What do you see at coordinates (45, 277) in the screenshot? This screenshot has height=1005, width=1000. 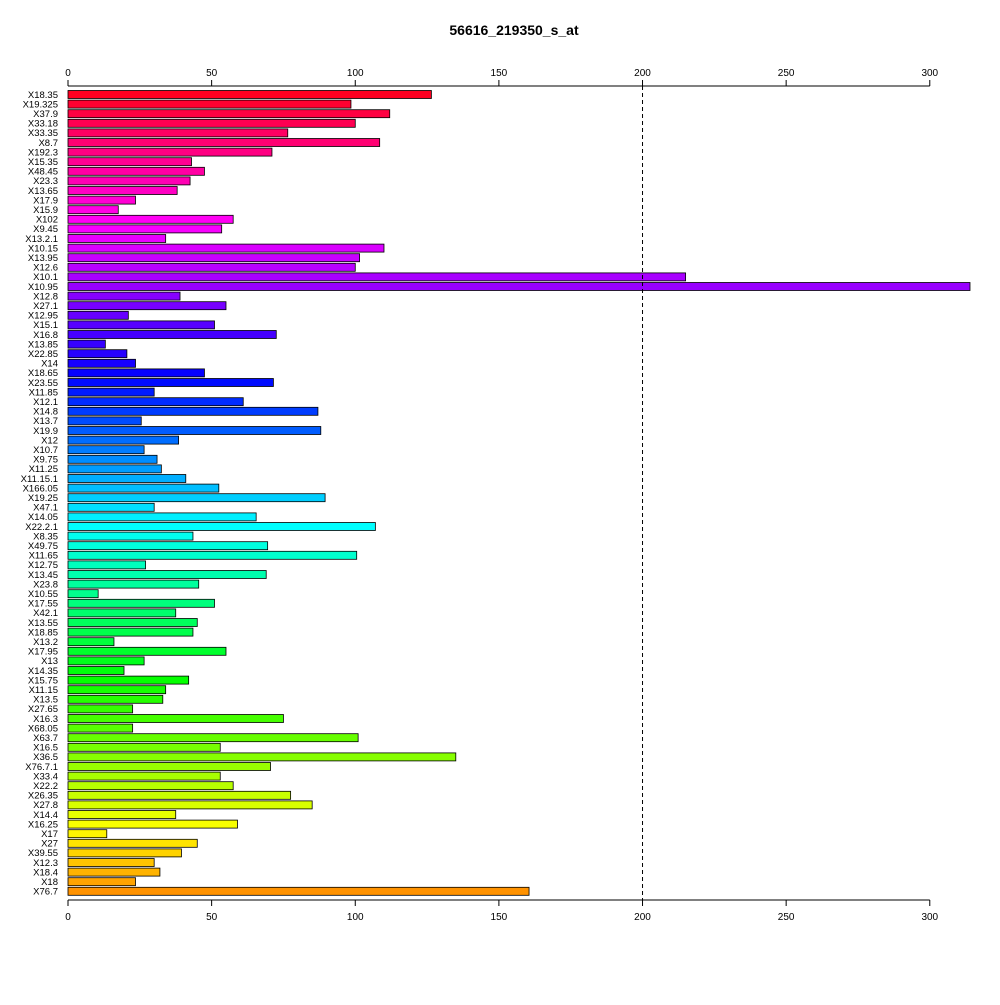 I see `category-label: X10.1` at bounding box center [45, 277].